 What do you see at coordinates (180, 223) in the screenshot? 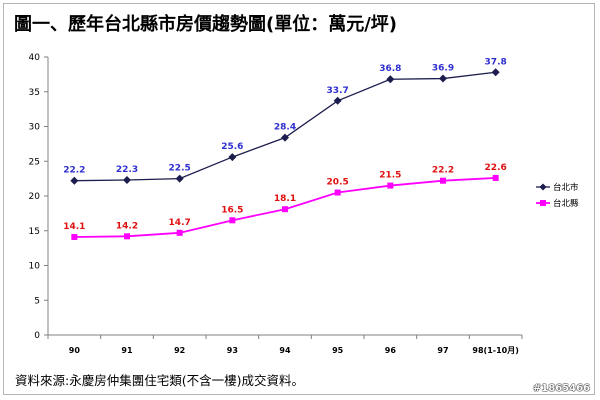
I see `data-label: 14.7` at bounding box center [180, 223].